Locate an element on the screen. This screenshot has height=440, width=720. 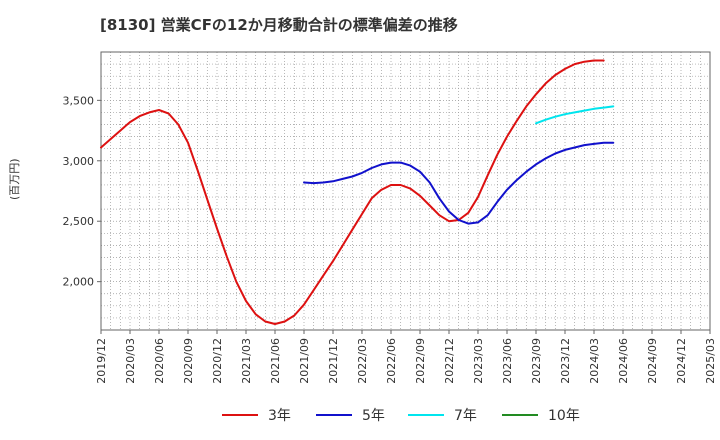
chart-title: [8130] 営業CFの12か月移動合計の標準偏差の推移 is located at coordinates (279, 25).